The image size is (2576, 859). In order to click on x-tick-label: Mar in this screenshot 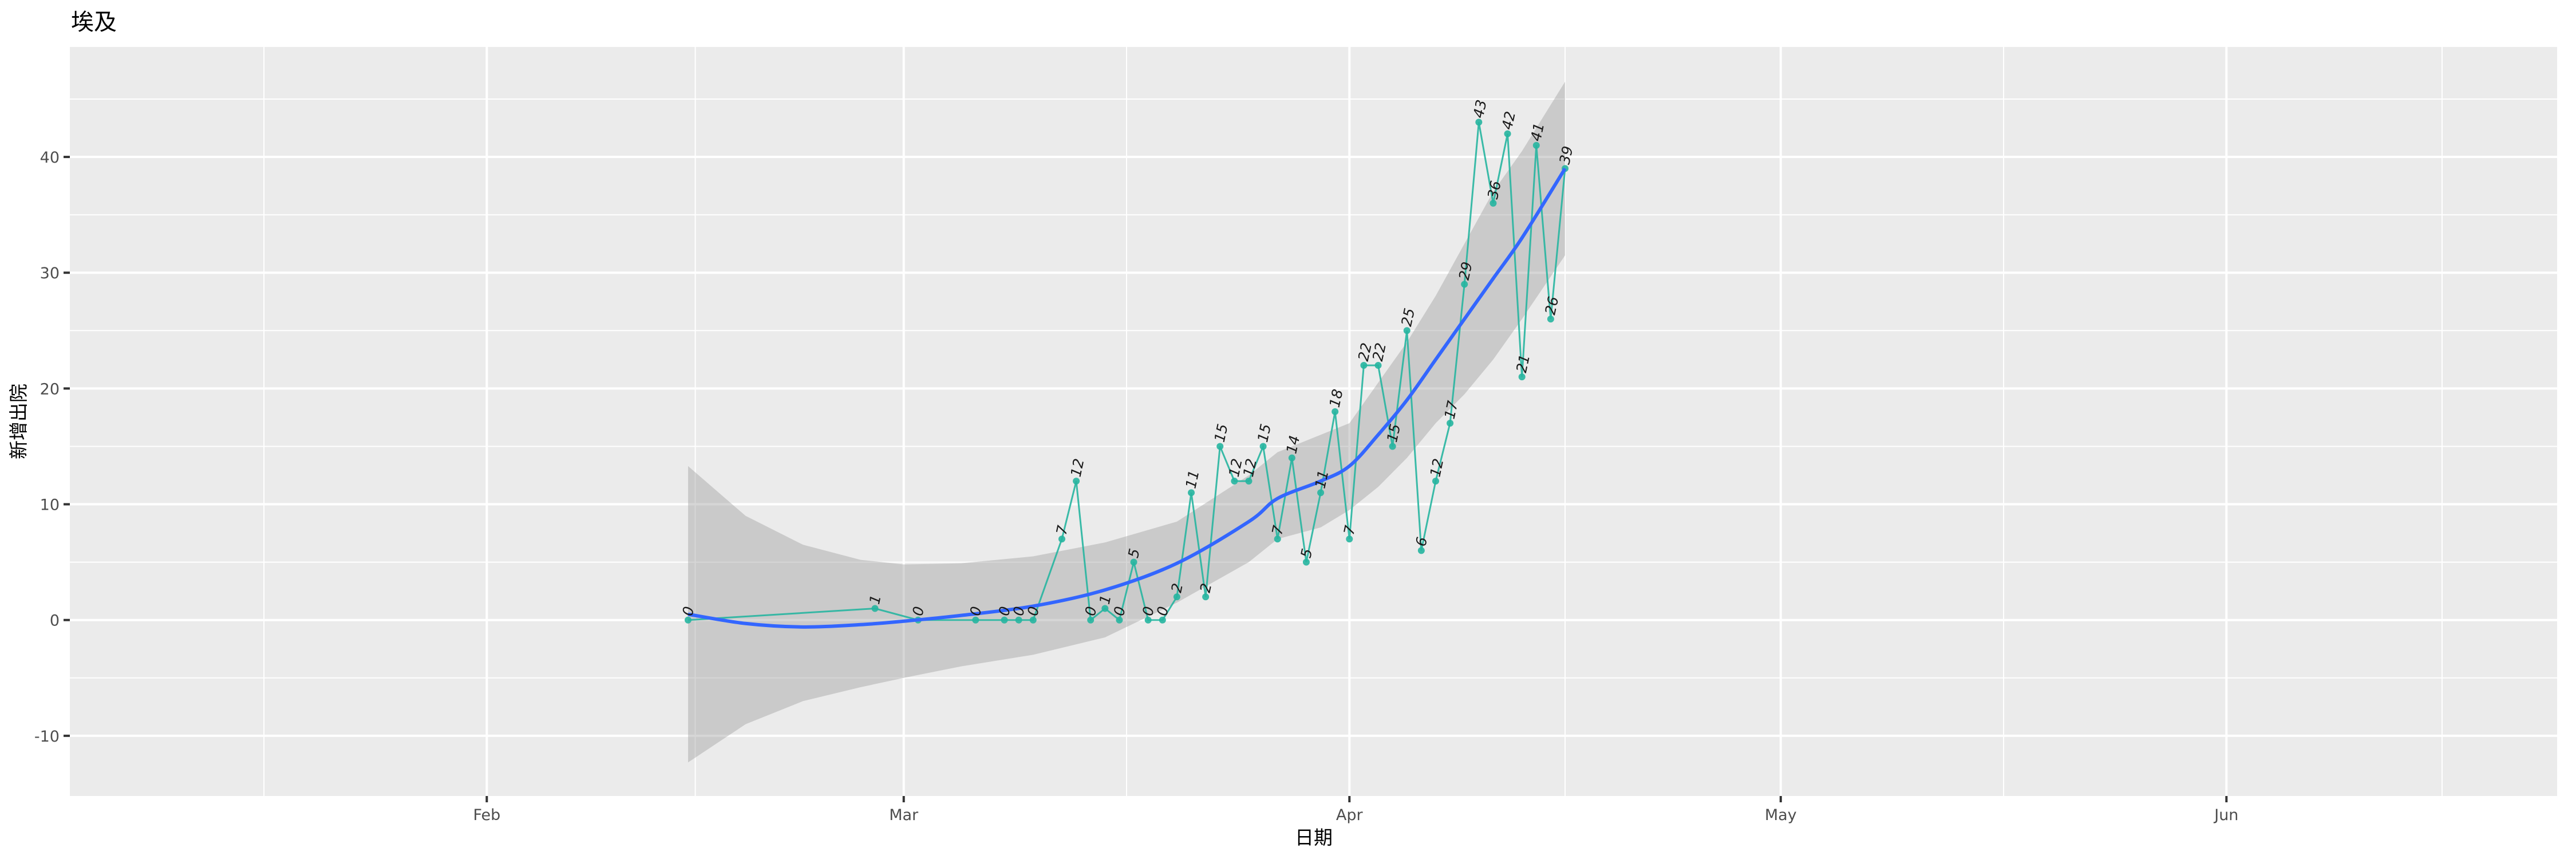, I will do `click(904, 815)`.